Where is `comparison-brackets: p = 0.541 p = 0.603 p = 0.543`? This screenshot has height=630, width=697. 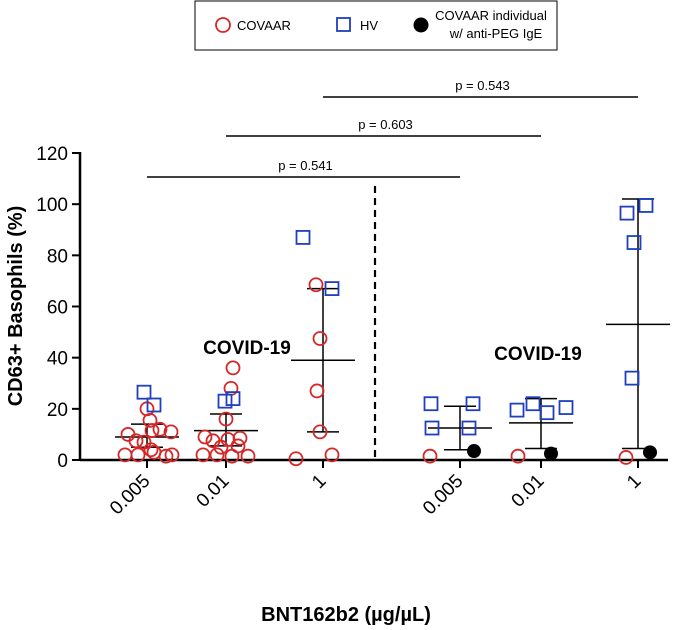
comparison-brackets: p = 0.541 p = 0.603 p = 0.543 is located at coordinates (392, 128).